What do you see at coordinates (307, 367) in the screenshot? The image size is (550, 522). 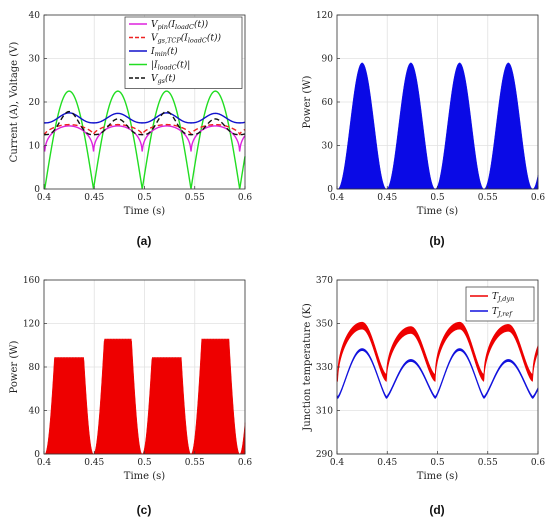 I see `y-axis-label: Junction temperature (K)` at bounding box center [307, 367].